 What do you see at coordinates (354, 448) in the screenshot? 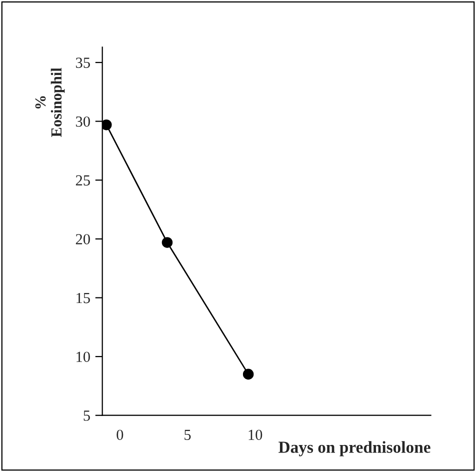
I see `x-axis-title: Days on prednisolone` at bounding box center [354, 448].